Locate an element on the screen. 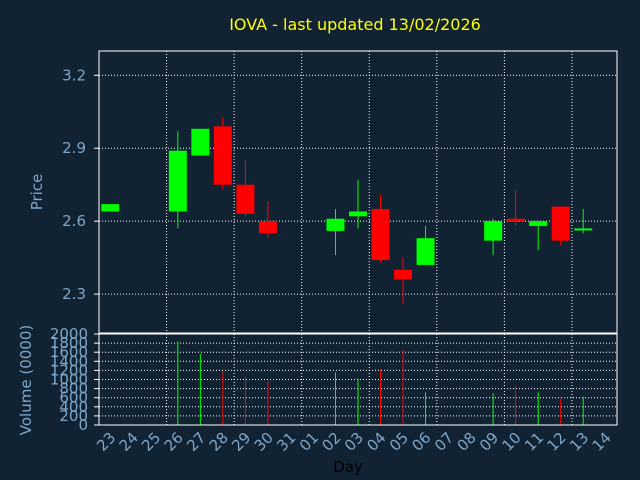 Image resolution: width=640 pixels, height=480 pixels. volume-tick-label: 800 is located at coordinates (73, 389).